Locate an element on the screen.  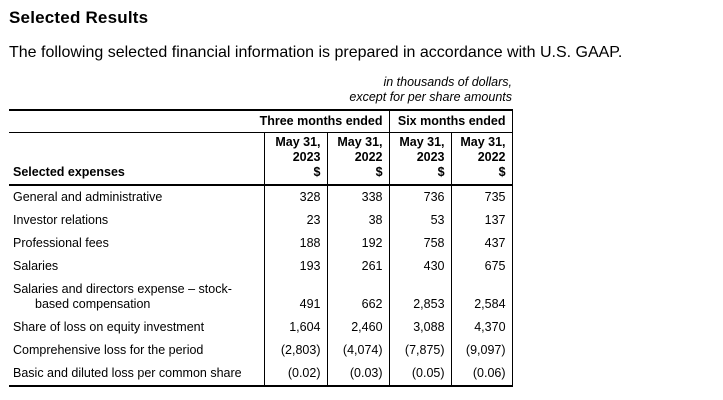
row-label: General and administrative is located at coordinates (137, 197).